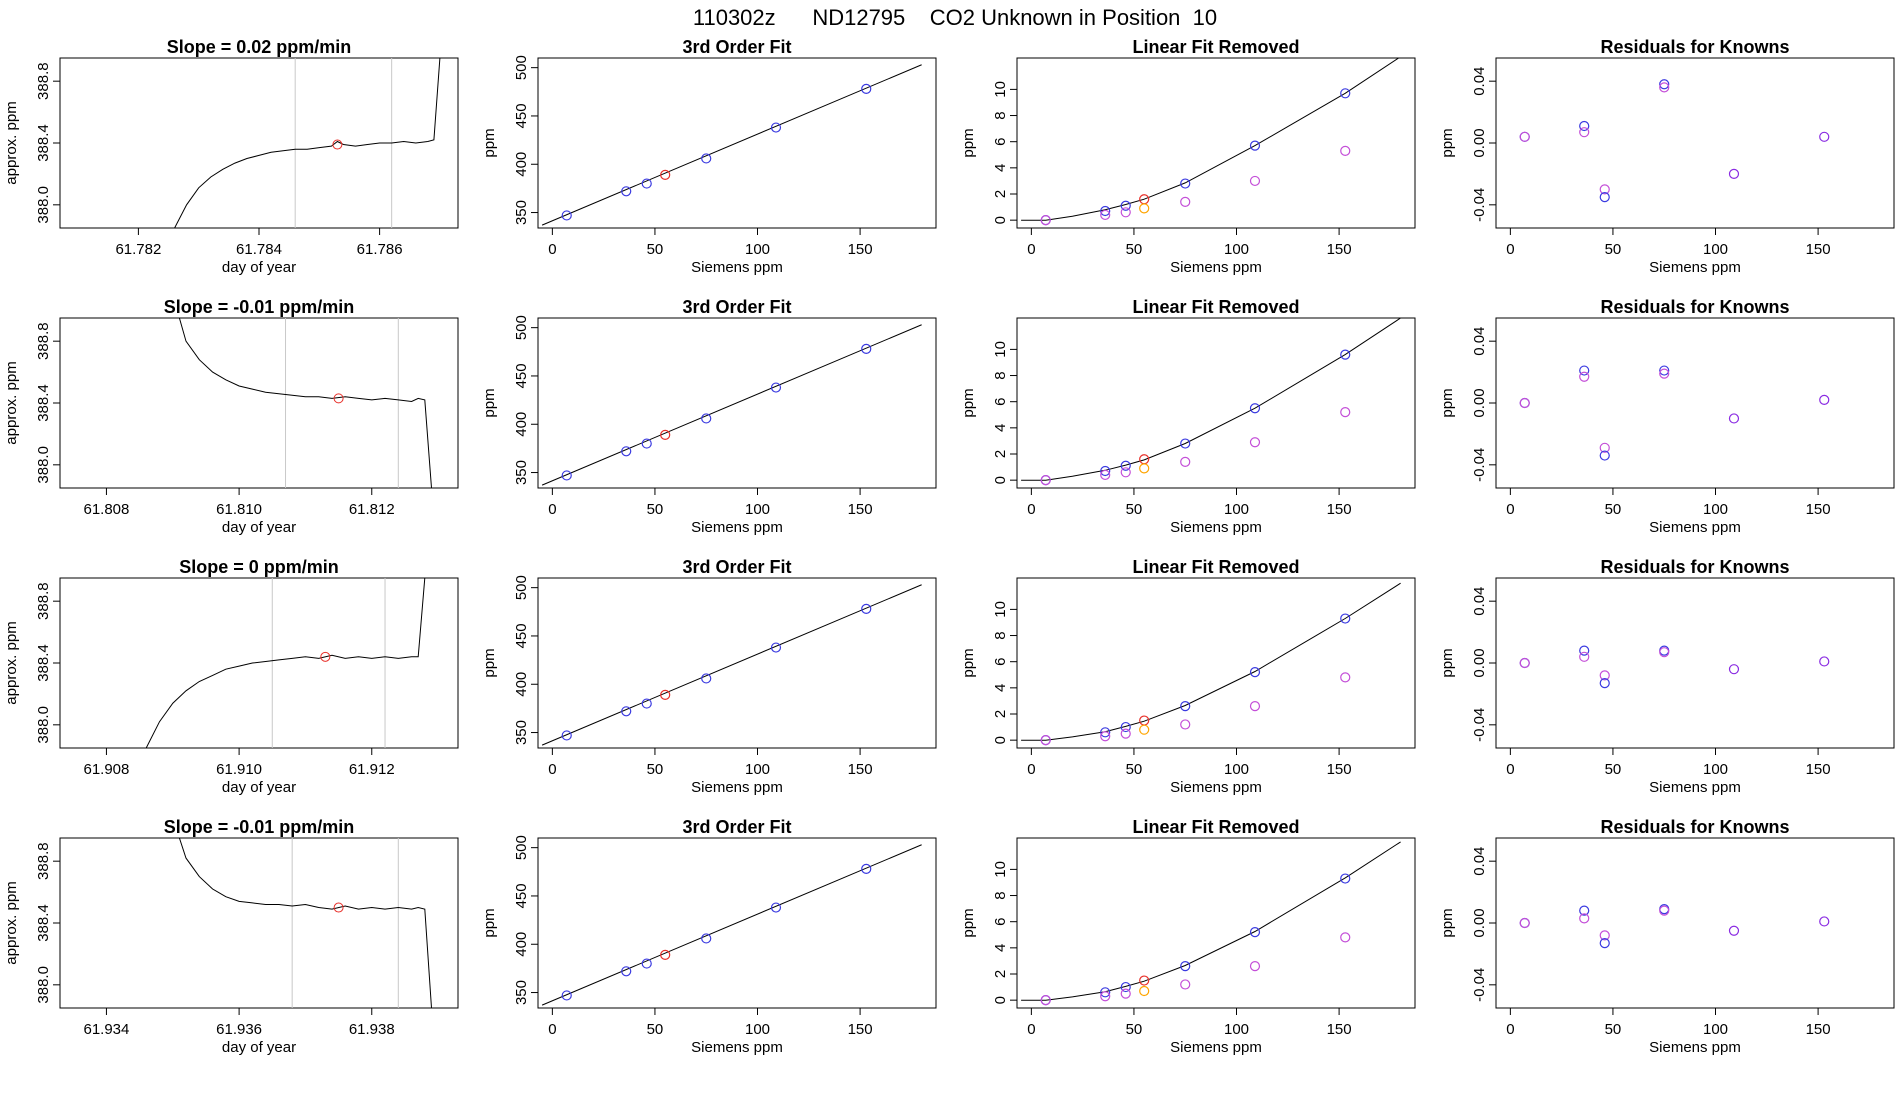 The image size is (1900, 1100). Describe the element at coordinates (1510, 1029) in the screenshot. I see `chart-15-xtick-label-0: 0` at that location.